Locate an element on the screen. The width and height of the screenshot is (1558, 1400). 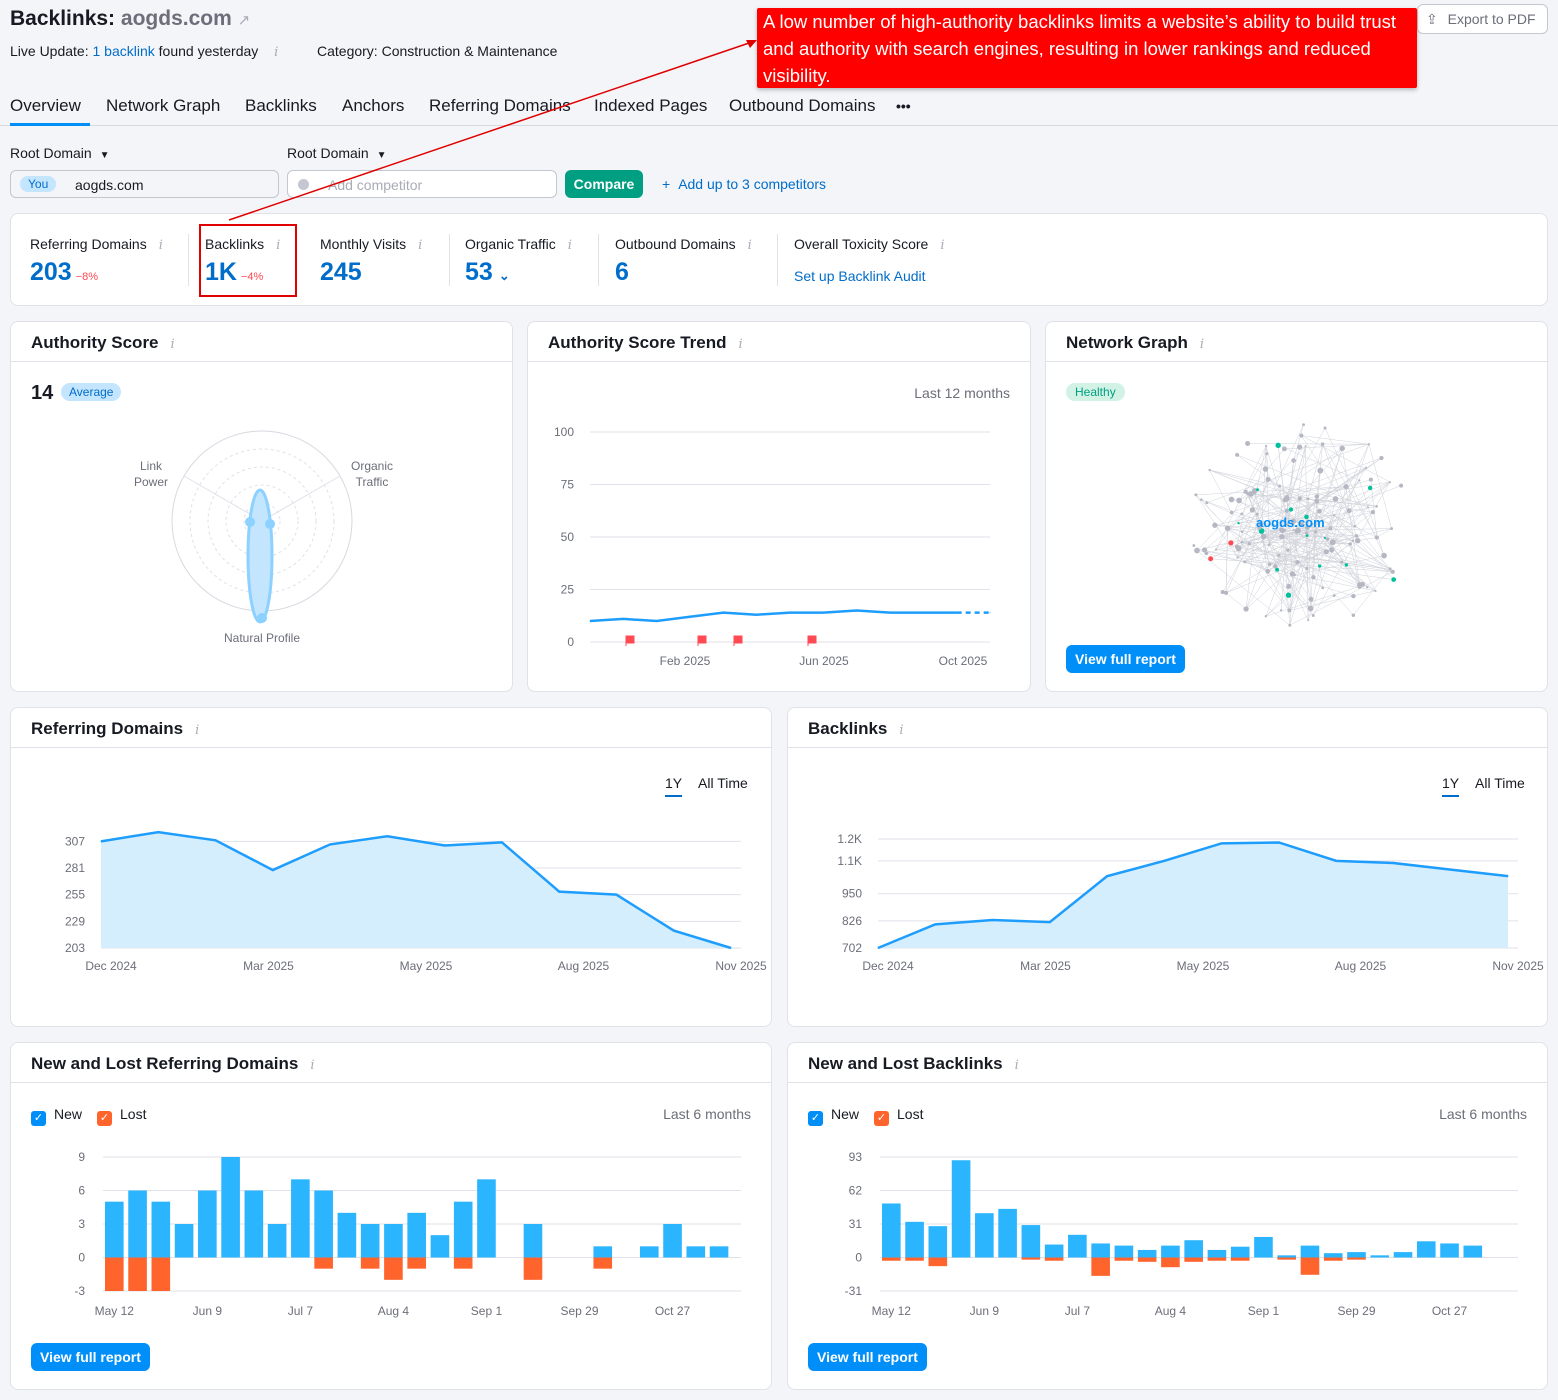
network-view-report-button: View full report is located at coordinates (1125, 659).